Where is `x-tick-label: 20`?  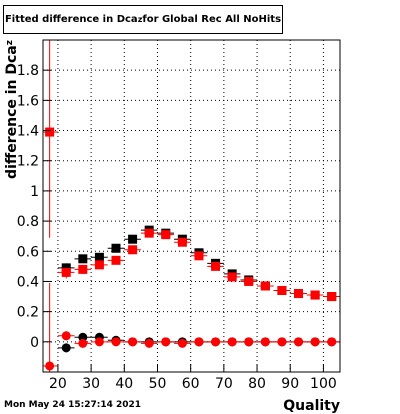
x-tick-label: 20 is located at coordinates (58, 384).